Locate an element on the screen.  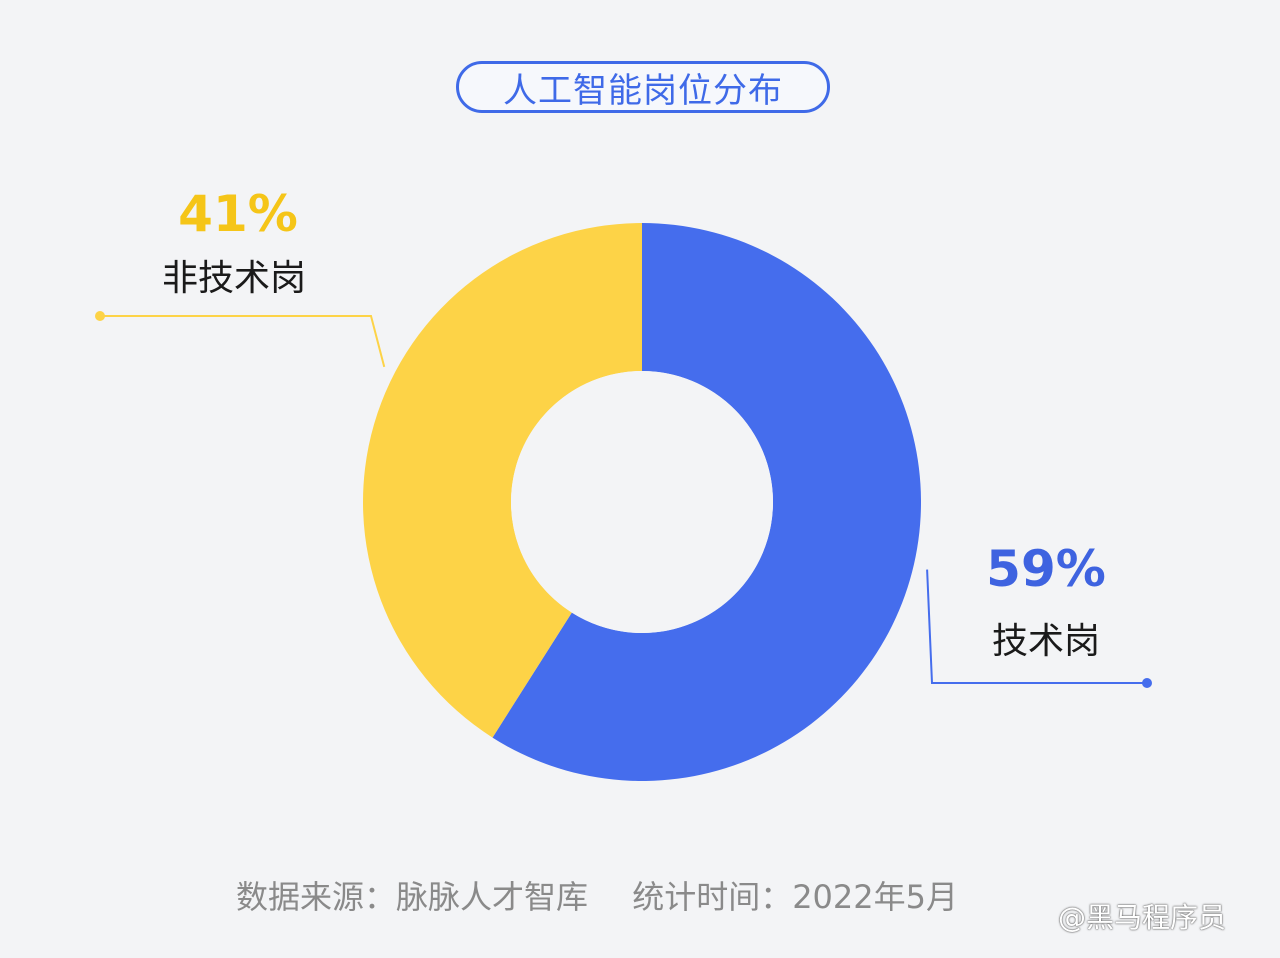
stat-time-text: 统计时间：2022年5月 is located at coordinates (795, 897).